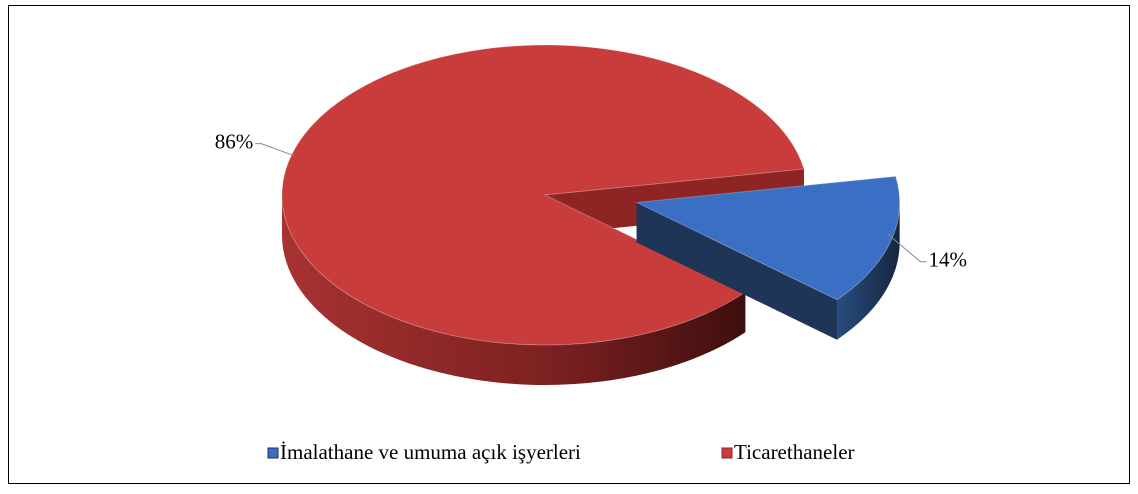 Image resolution: width=1138 pixels, height=494 pixels. Describe the element at coordinates (947, 260) in the screenshot. I see `data-label: 14%` at that location.